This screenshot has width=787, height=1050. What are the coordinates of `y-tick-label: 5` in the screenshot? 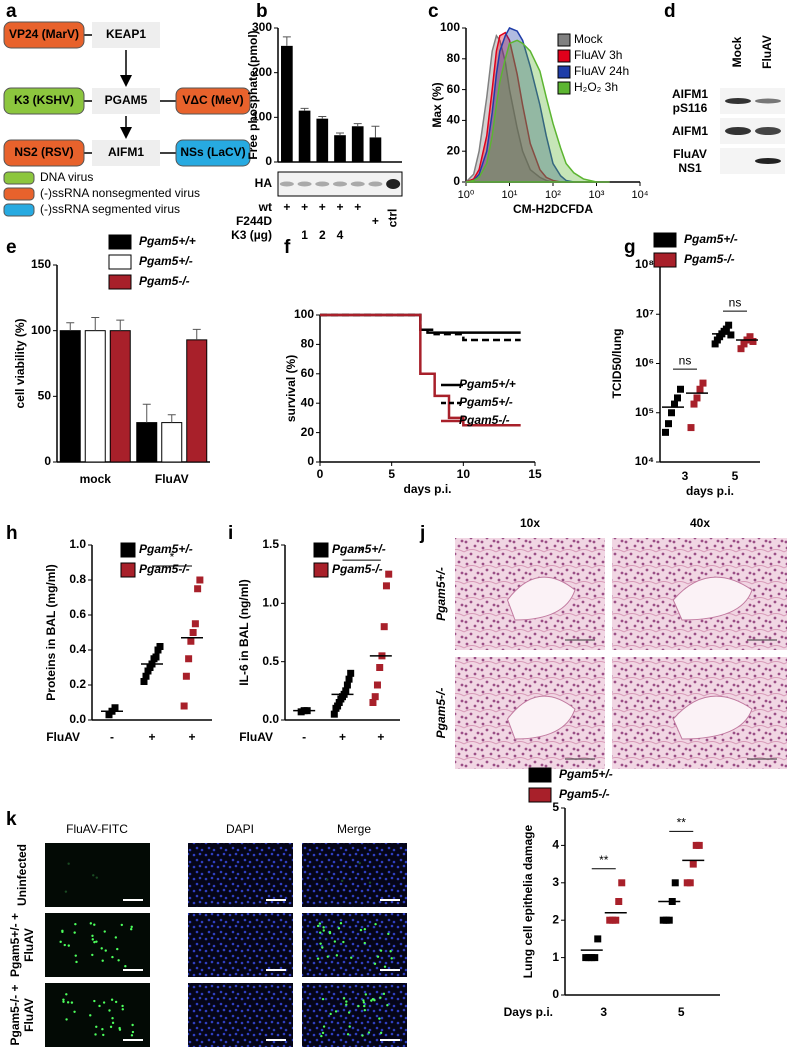 It's located at (555, 807).